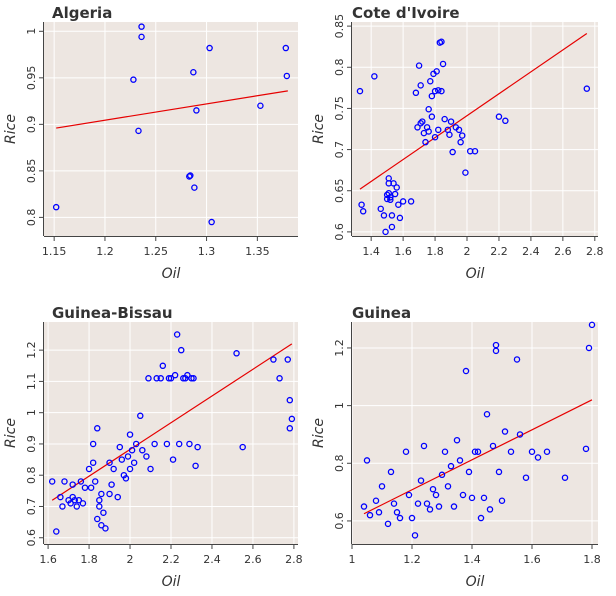  I want to click on y-tick-label: 0.9, so click(31, 125).